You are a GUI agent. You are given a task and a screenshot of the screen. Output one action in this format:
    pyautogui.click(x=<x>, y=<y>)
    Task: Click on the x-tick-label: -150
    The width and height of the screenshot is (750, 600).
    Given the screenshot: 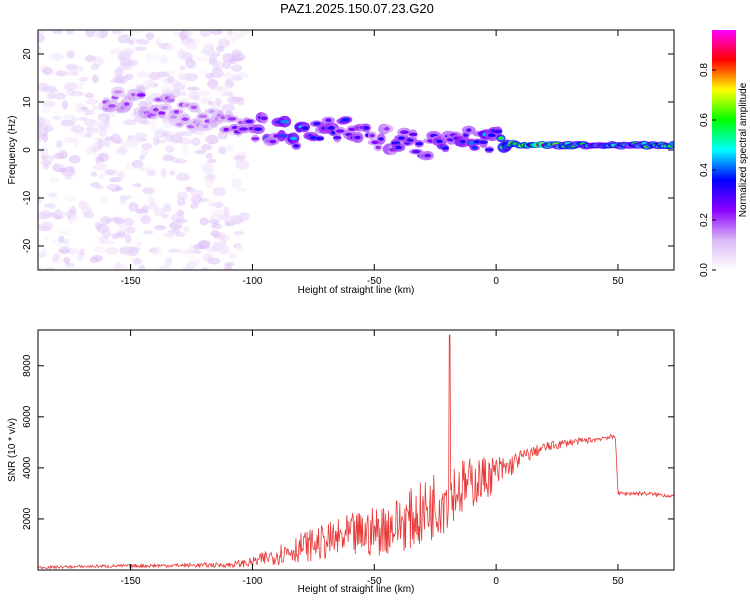 What is the action you would take?
    pyautogui.click(x=131, y=581)
    